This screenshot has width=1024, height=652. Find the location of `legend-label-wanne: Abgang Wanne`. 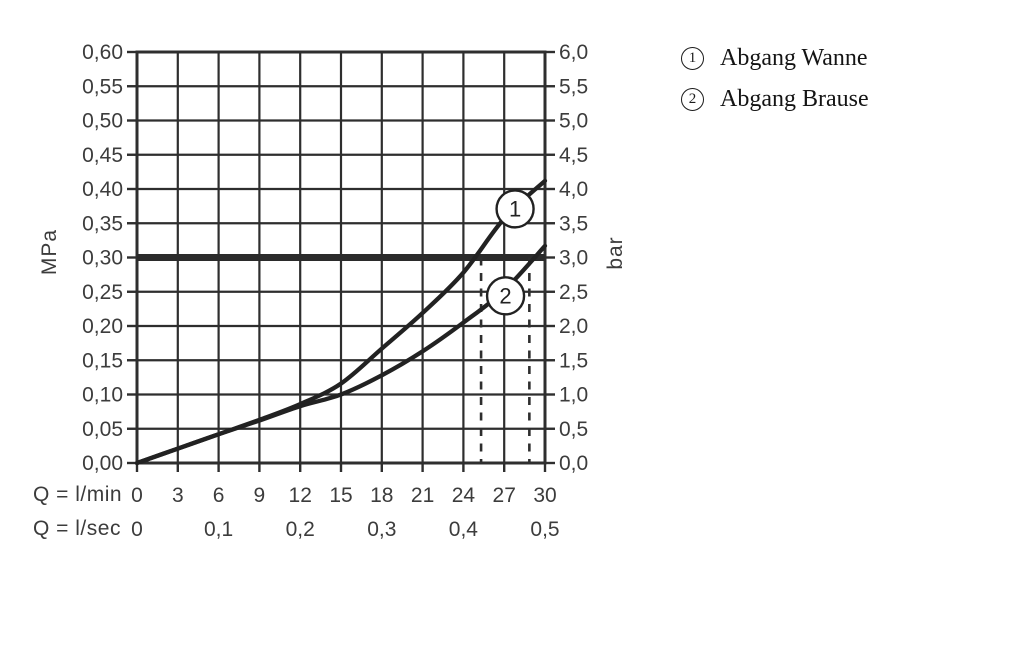

legend-label-wanne: Abgang Wanne is located at coordinates (794, 58).